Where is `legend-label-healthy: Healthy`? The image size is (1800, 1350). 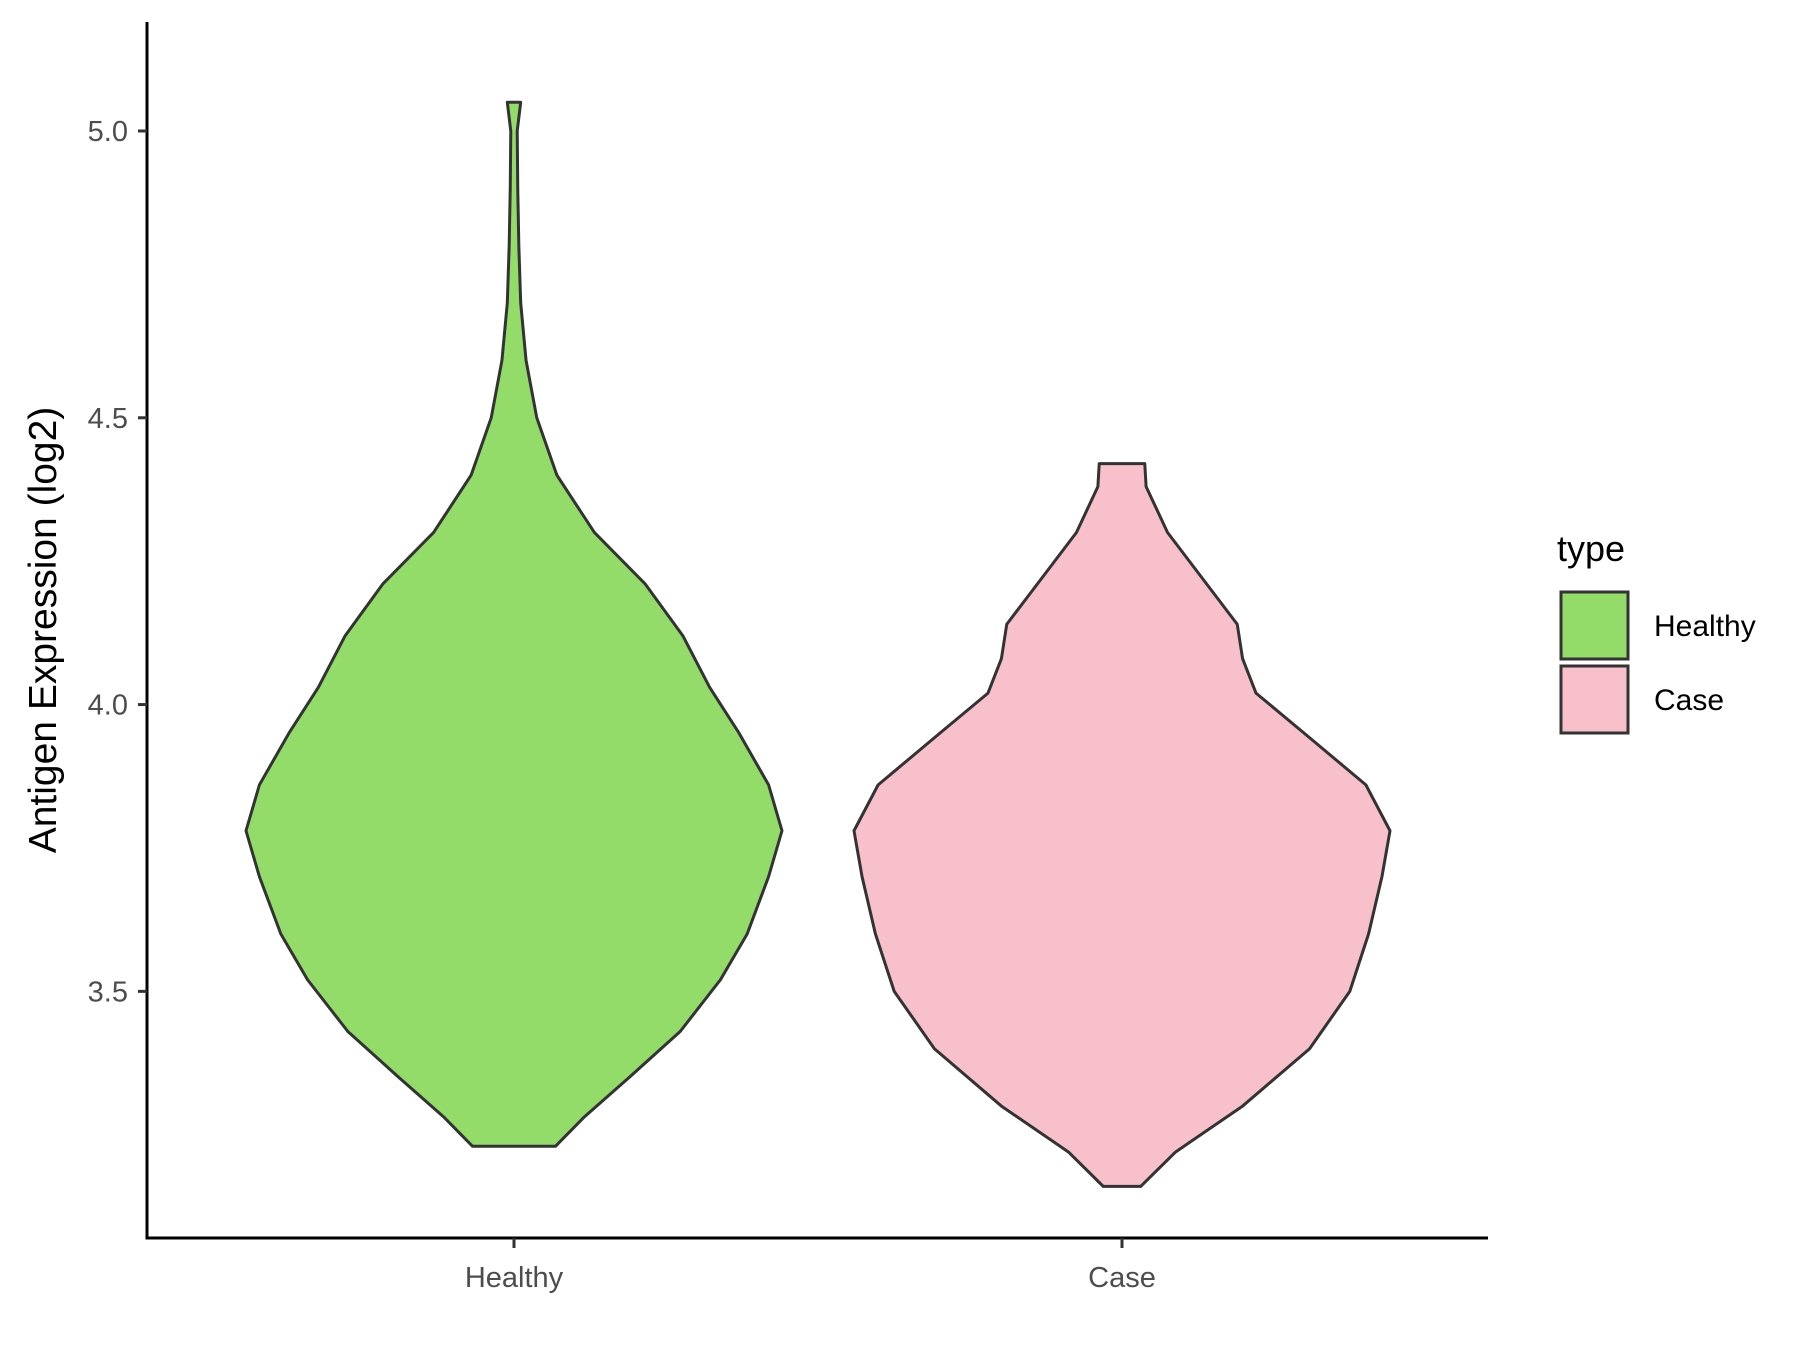 legend-label-healthy: Healthy is located at coordinates (1705, 626).